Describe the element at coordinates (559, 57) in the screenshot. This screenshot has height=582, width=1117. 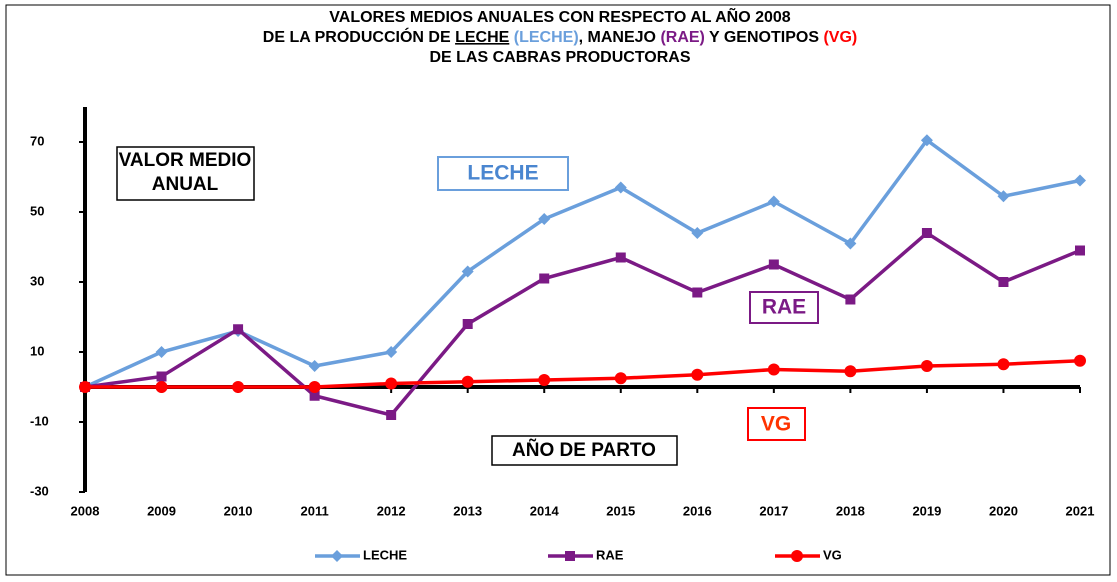
I see `chart-title: DE LAS CABRAS PRODUCTORAS` at that location.